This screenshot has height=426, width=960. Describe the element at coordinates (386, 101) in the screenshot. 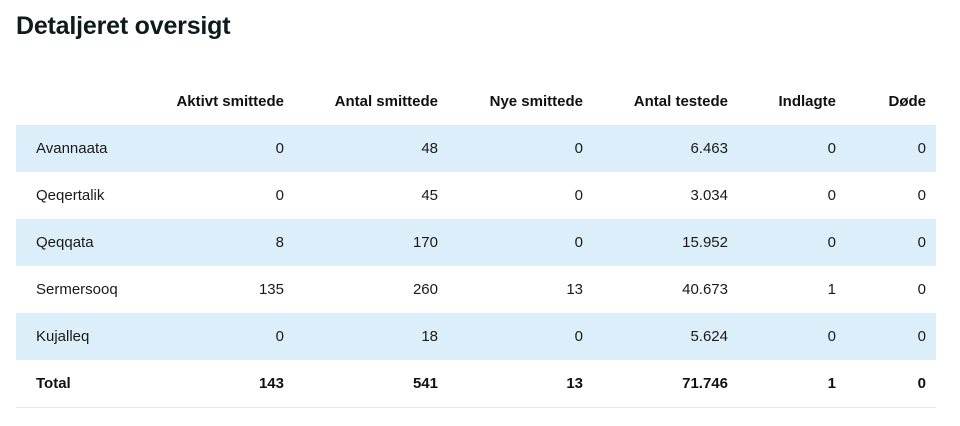

I see `header-antal-smittede: Antal smittede` at that location.